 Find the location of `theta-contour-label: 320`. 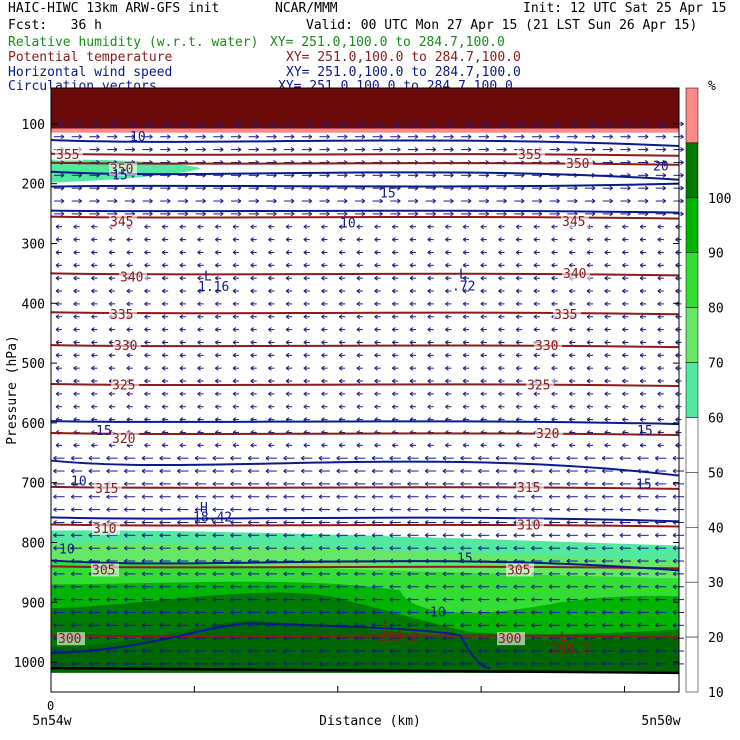

theta-contour-label: 320 is located at coordinates (547, 434).